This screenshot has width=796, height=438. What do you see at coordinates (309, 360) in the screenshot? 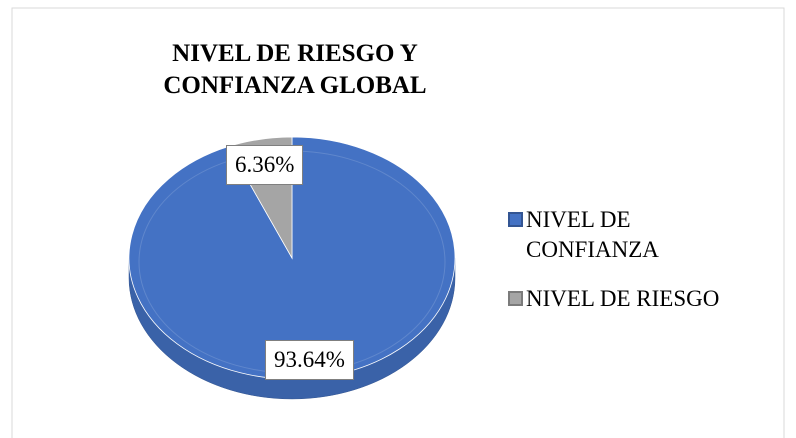
I see `value-label: 93.64%` at bounding box center [309, 360].